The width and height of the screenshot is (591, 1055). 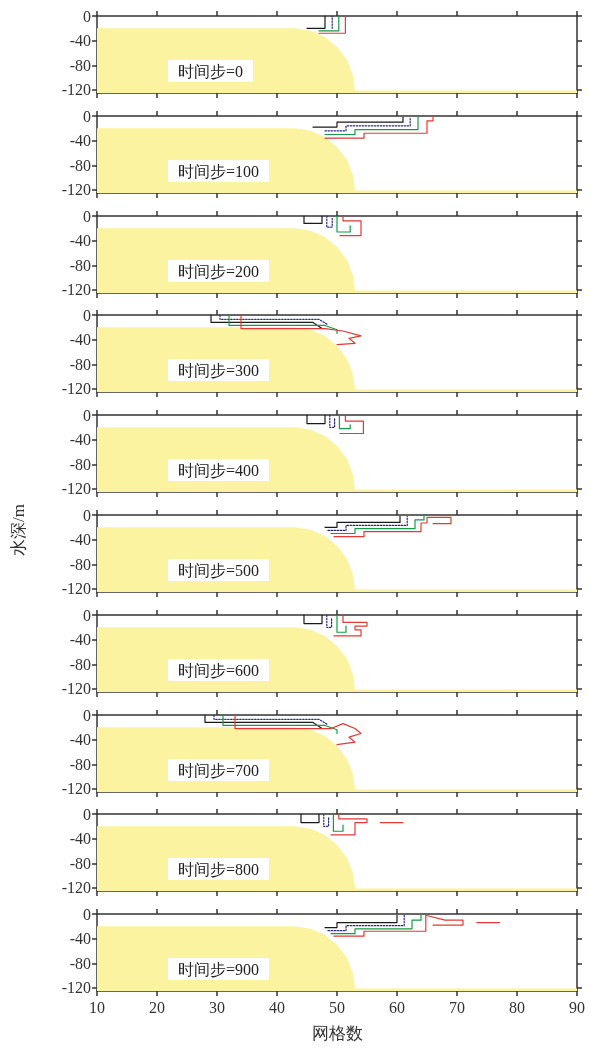 What do you see at coordinates (157, 1007) in the screenshot?
I see `x-tick-label: 20` at bounding box center [157, 1007].